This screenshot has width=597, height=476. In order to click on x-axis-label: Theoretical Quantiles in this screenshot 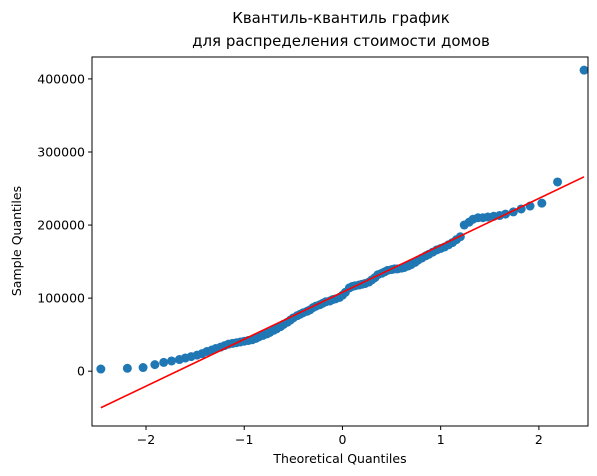, I will do `click(339, 458)`.